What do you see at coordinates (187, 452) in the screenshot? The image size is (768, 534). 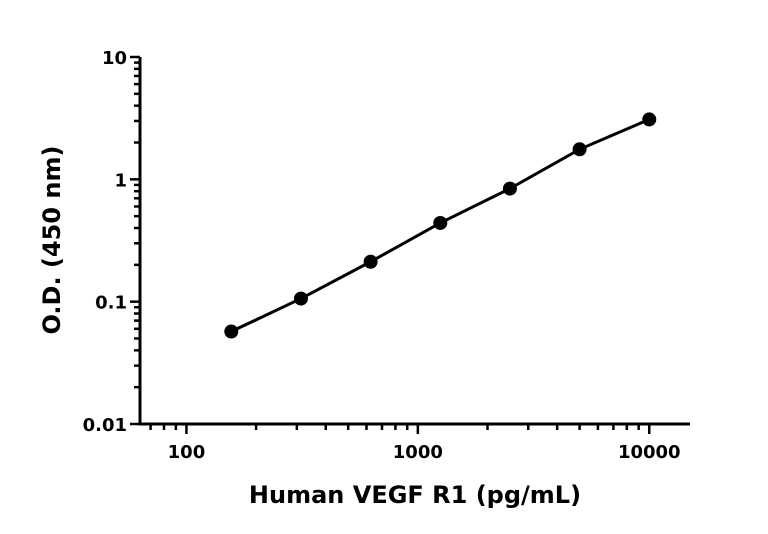 I see `x-tick-label: 100` at bounding box center [187, 452].